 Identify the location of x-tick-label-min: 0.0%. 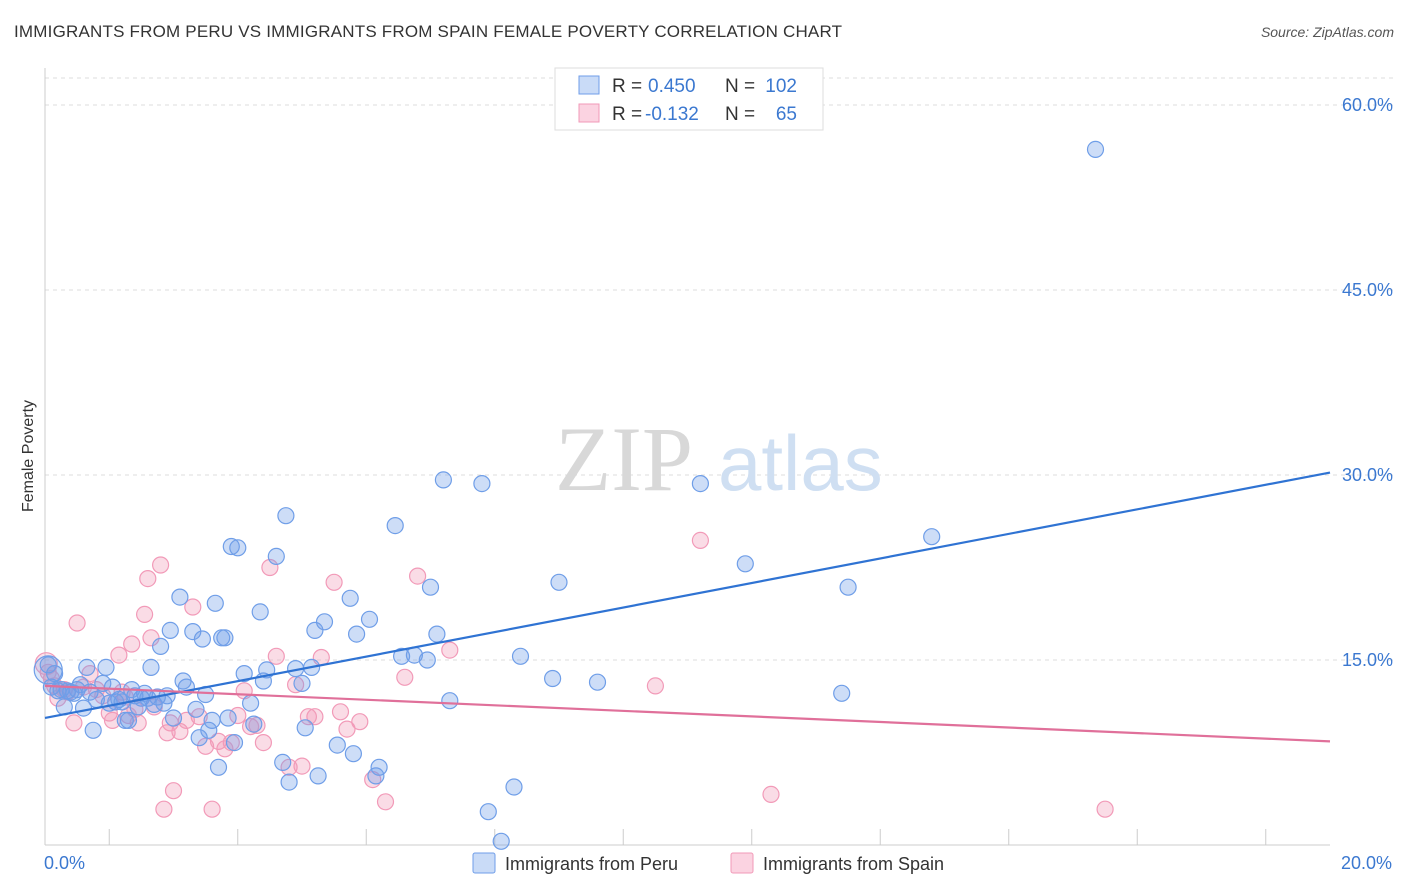
(64, 863).